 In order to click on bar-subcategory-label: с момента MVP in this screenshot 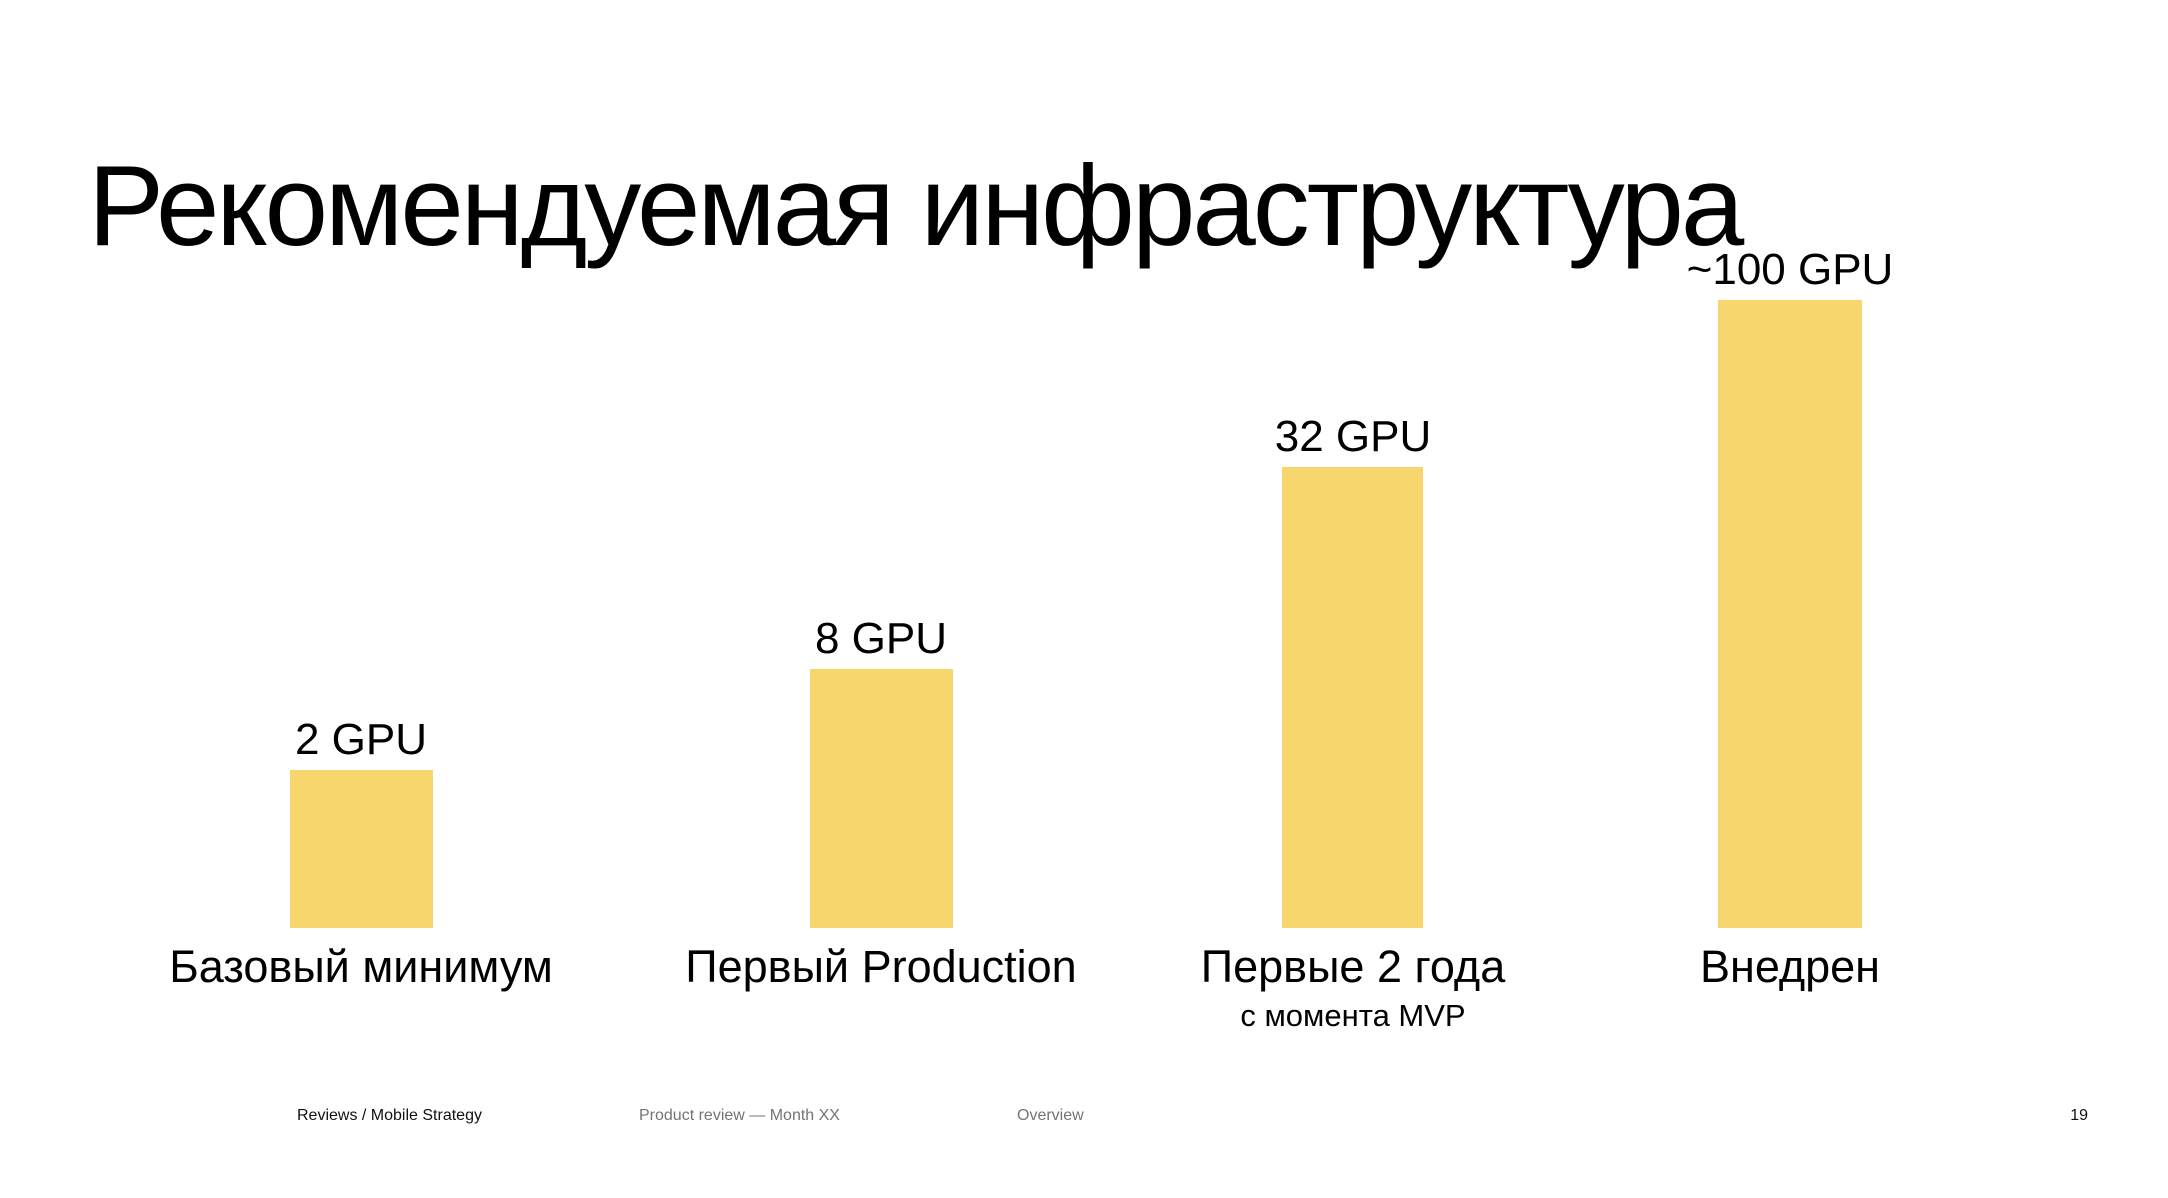, I will do `click(1353, 1015)`.